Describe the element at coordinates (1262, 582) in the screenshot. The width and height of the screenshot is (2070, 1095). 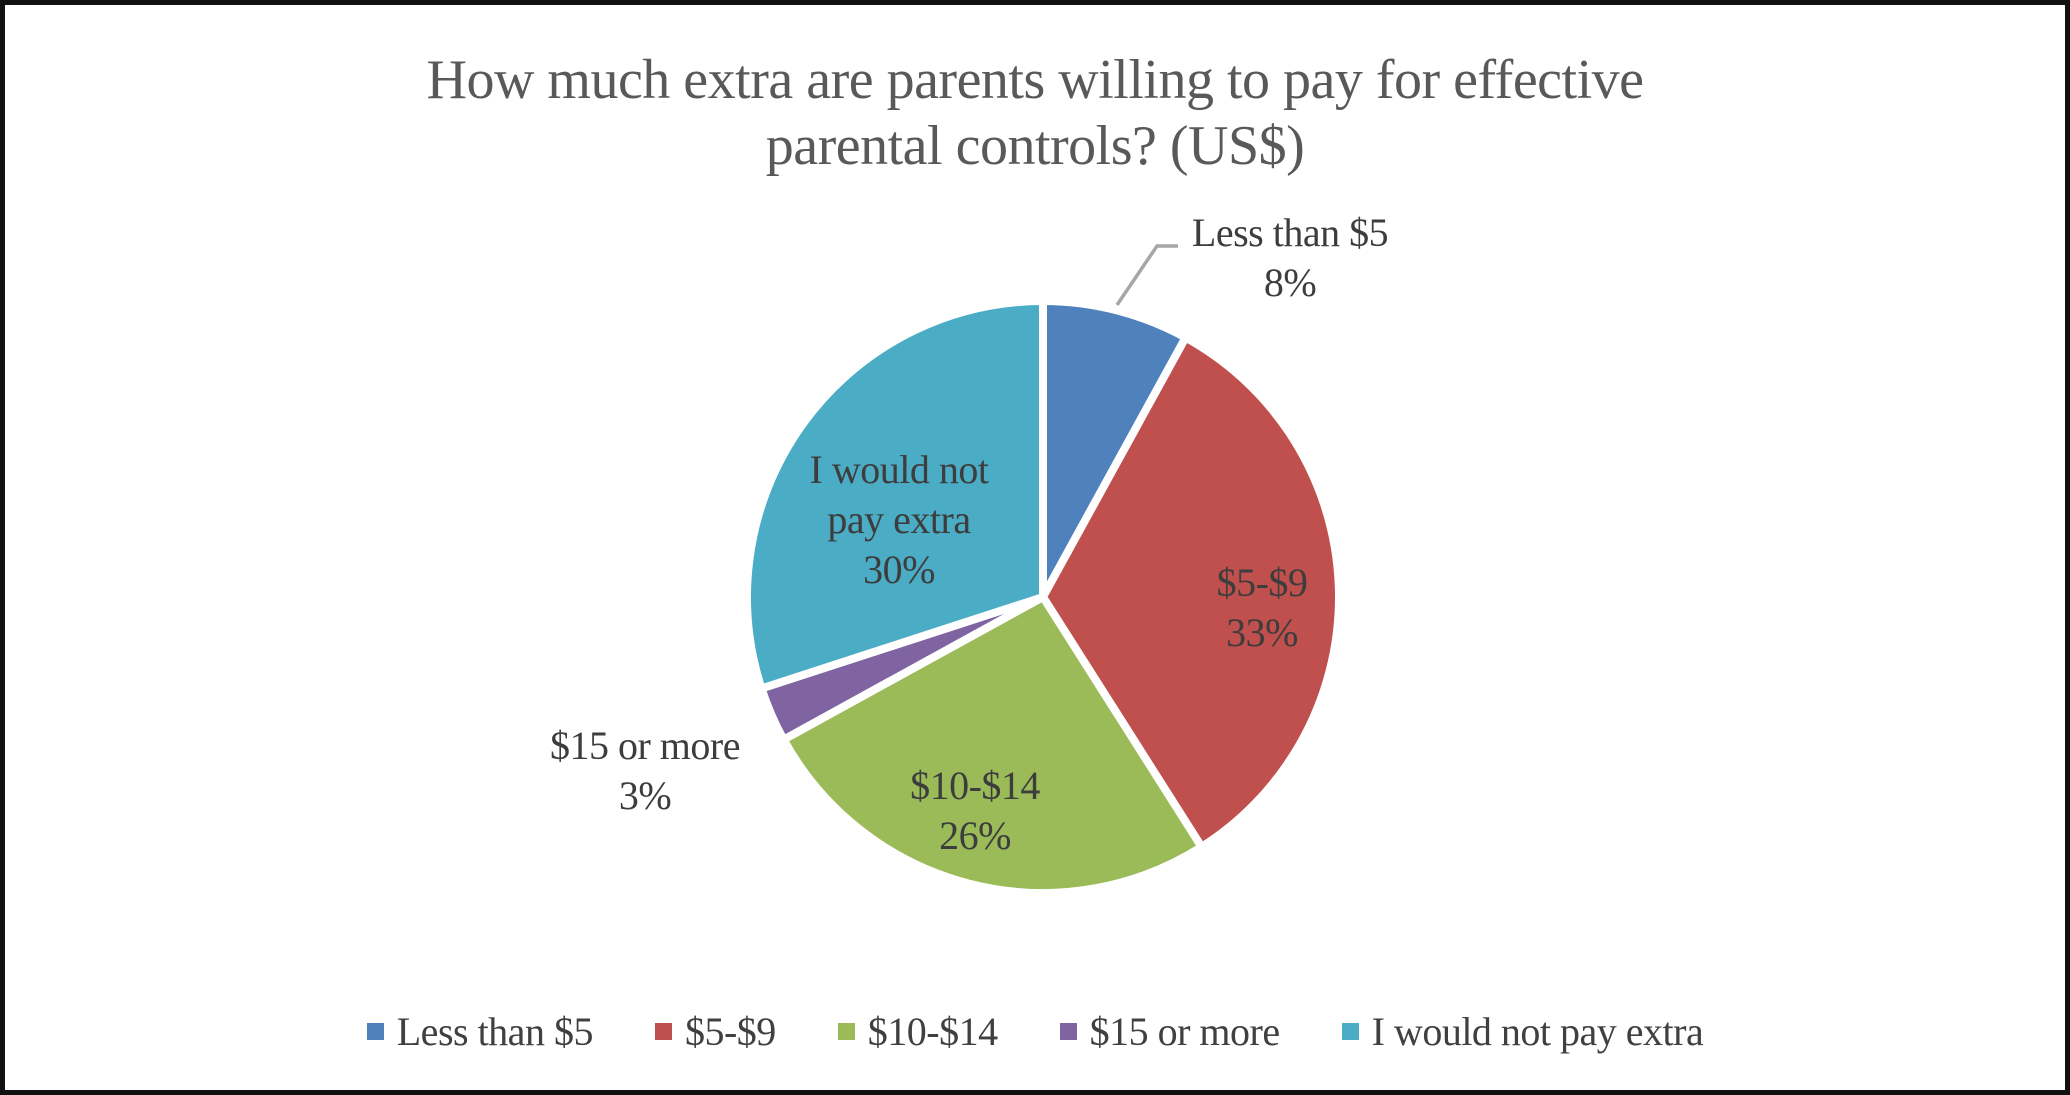
I see `data-label-text: $5-$9` at that location.